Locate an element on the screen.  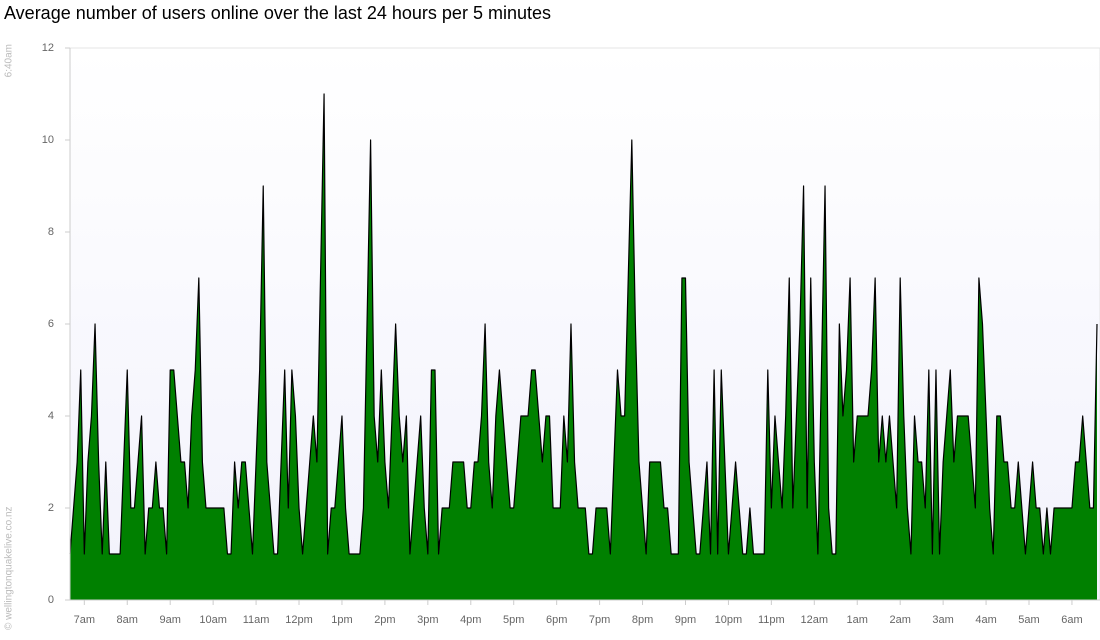
y-tick-label: 10 is located at coordinates (48, 140).